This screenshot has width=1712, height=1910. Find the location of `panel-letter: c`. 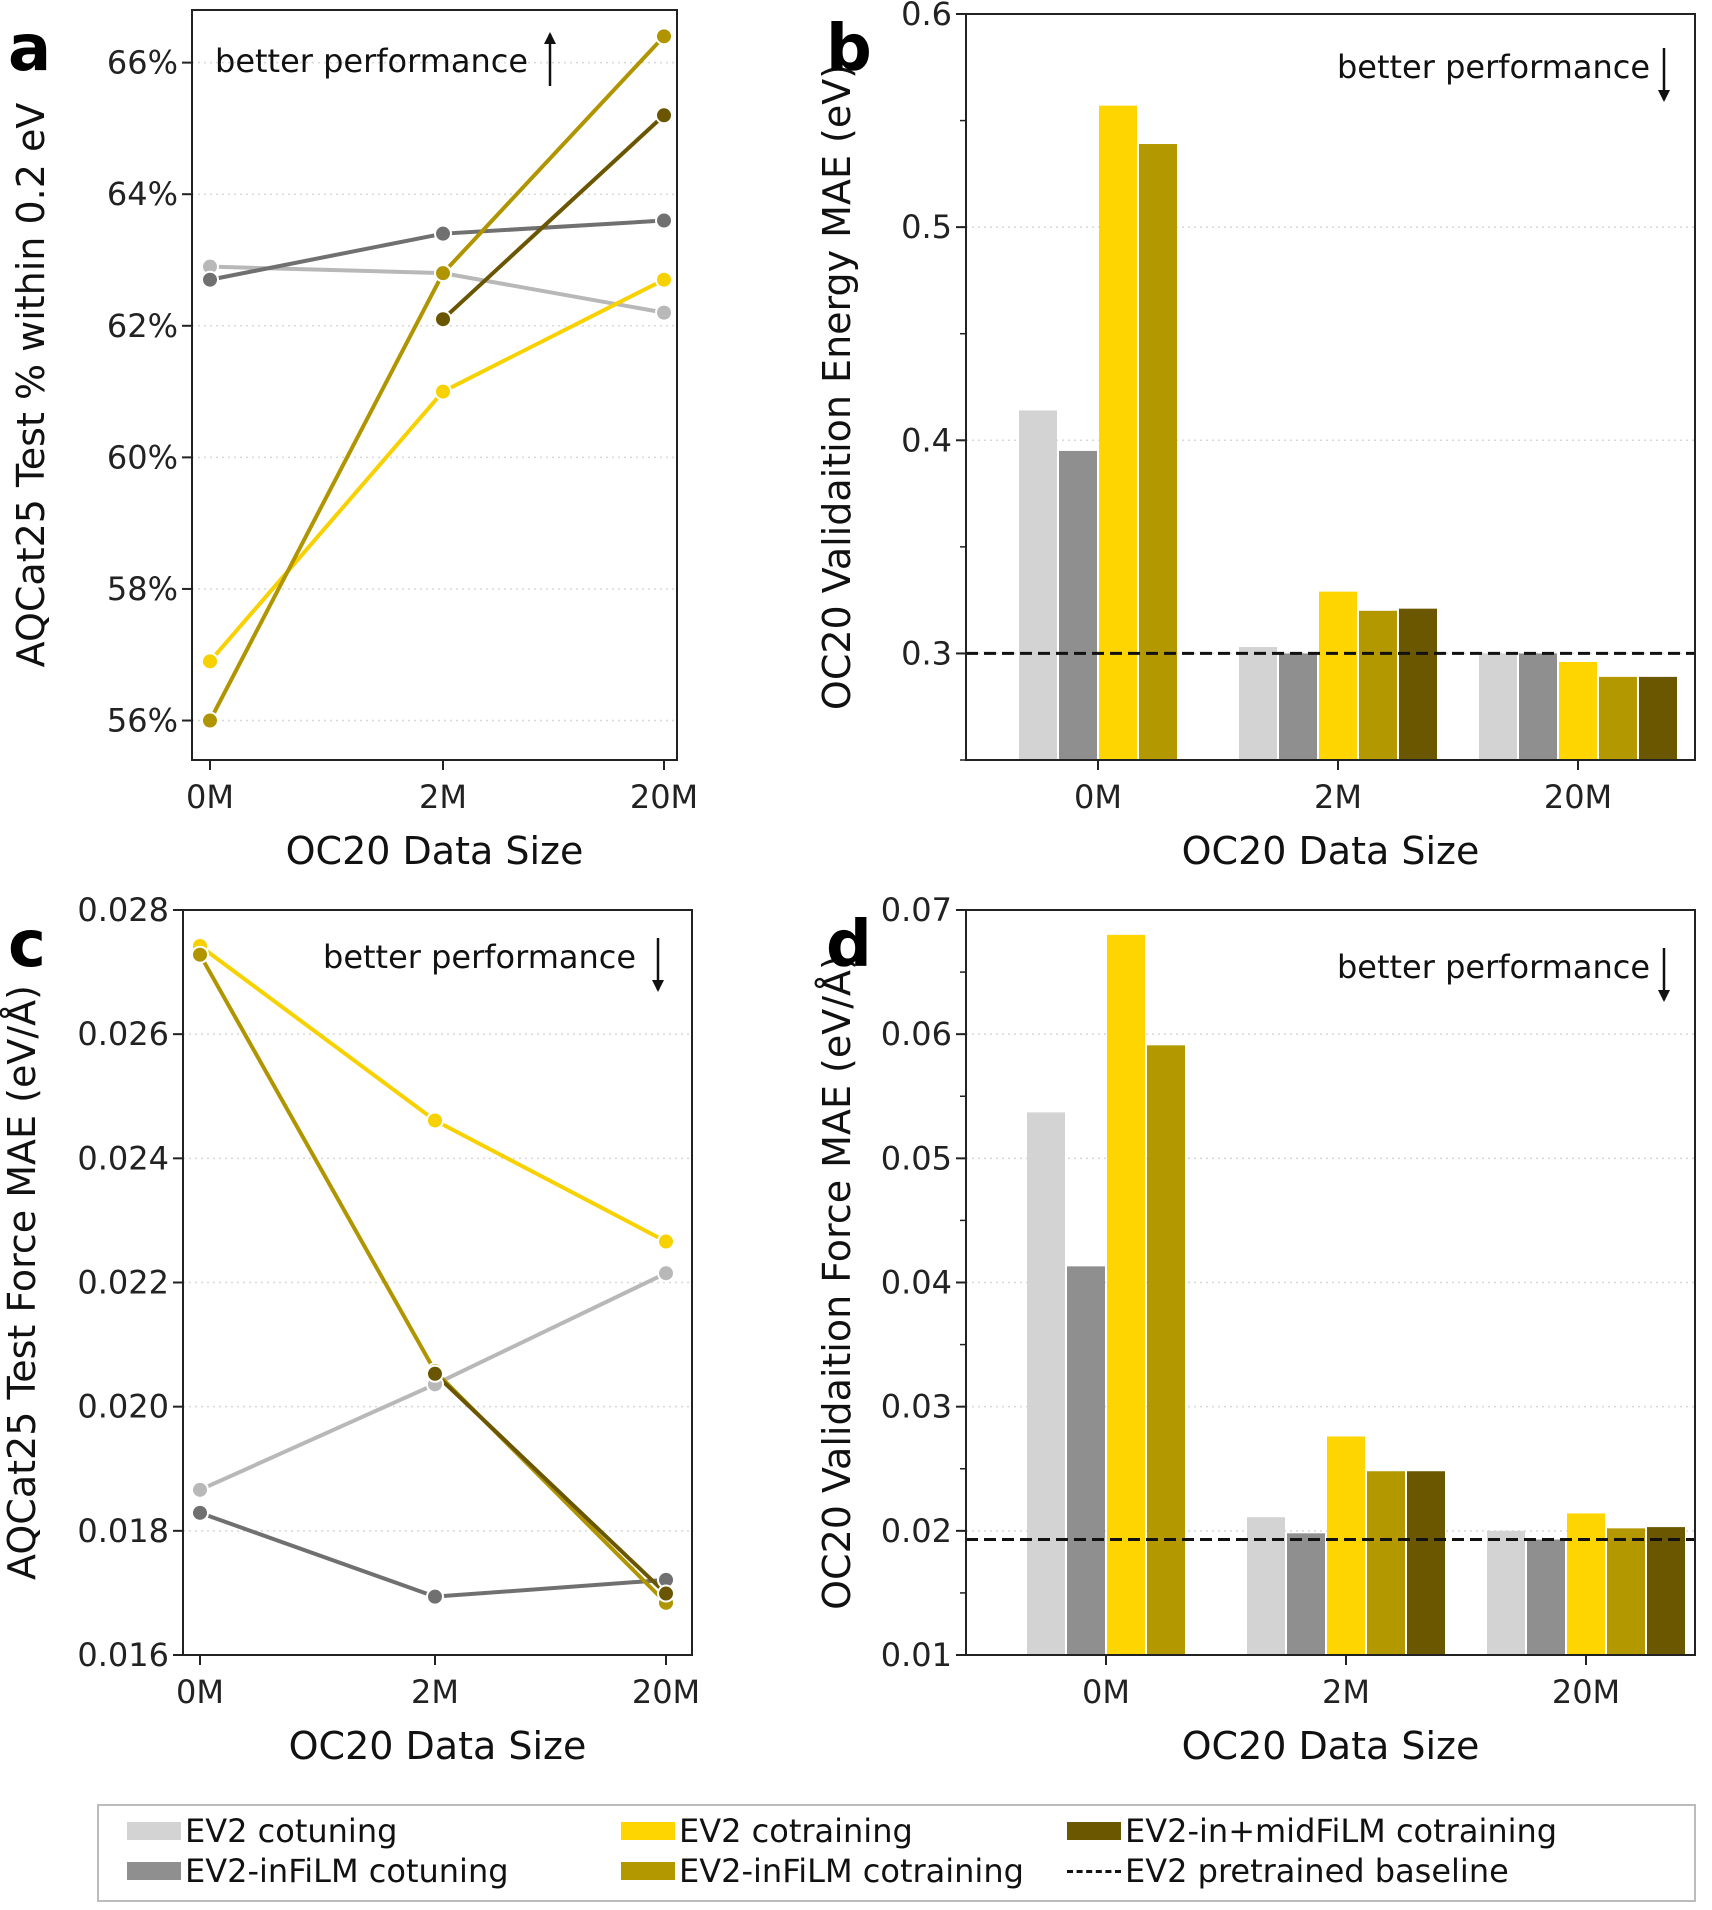

panel-letter: c is located at coordinates (27, 945).